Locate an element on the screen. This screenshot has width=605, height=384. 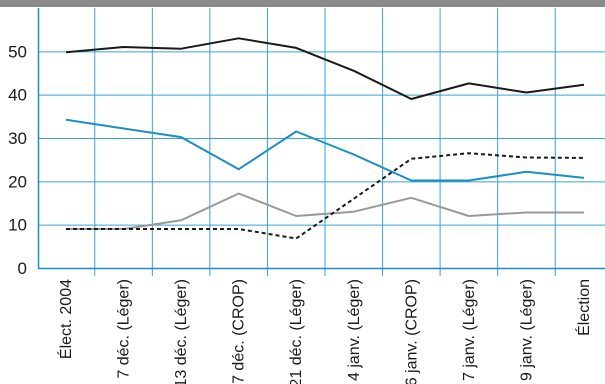
x-tick-label: 4 janv. (Léger) is located at coordinates (354, 330).